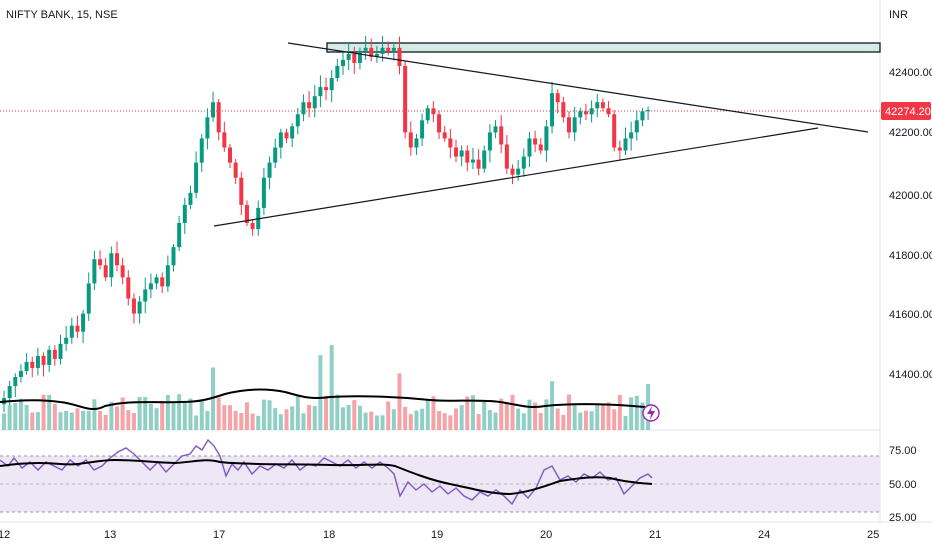 This screenshot has height=555, width=932. I want to click on resistance-zone, so click(603, 47).